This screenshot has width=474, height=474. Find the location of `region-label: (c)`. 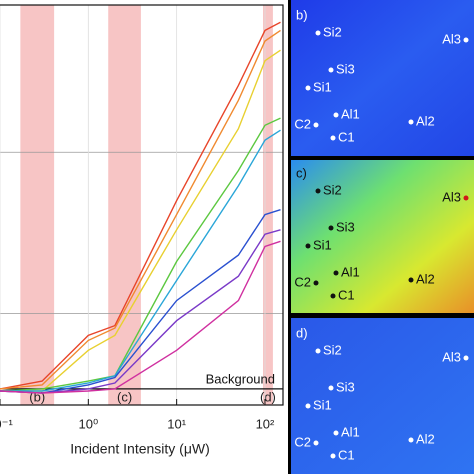

region-label: (c) is located at coordinates (124, 396).